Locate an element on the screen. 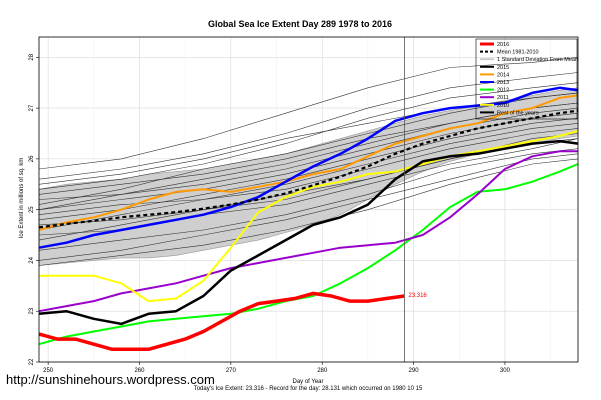  x-tick-label: 260 is located at coordinates (139, 371).